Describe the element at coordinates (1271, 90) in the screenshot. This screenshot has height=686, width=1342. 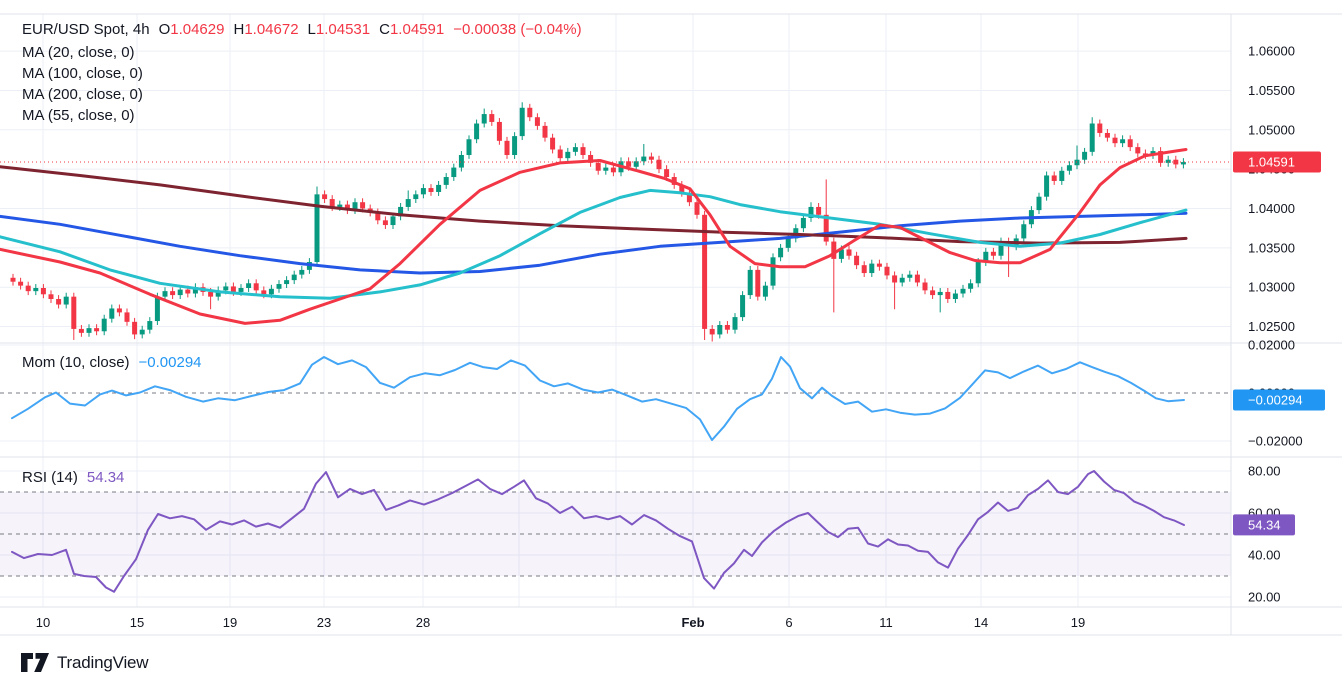
I see `svg-text: 1.05500` at that location.